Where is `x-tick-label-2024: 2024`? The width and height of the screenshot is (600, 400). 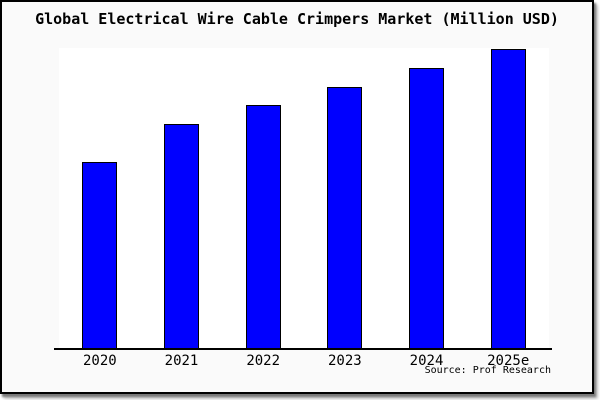 x-tick-label-2024: 2024 is located at coordinates (426, 361).